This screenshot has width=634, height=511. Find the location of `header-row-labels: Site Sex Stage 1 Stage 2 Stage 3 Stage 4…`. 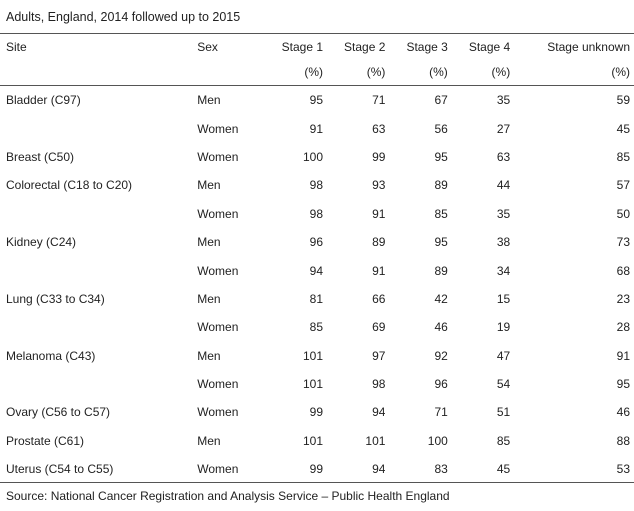

header-row-labels: Site Sex Stage 1 Stage 2 Stage 3 Stage 4… is located at coordinates (315, 46).